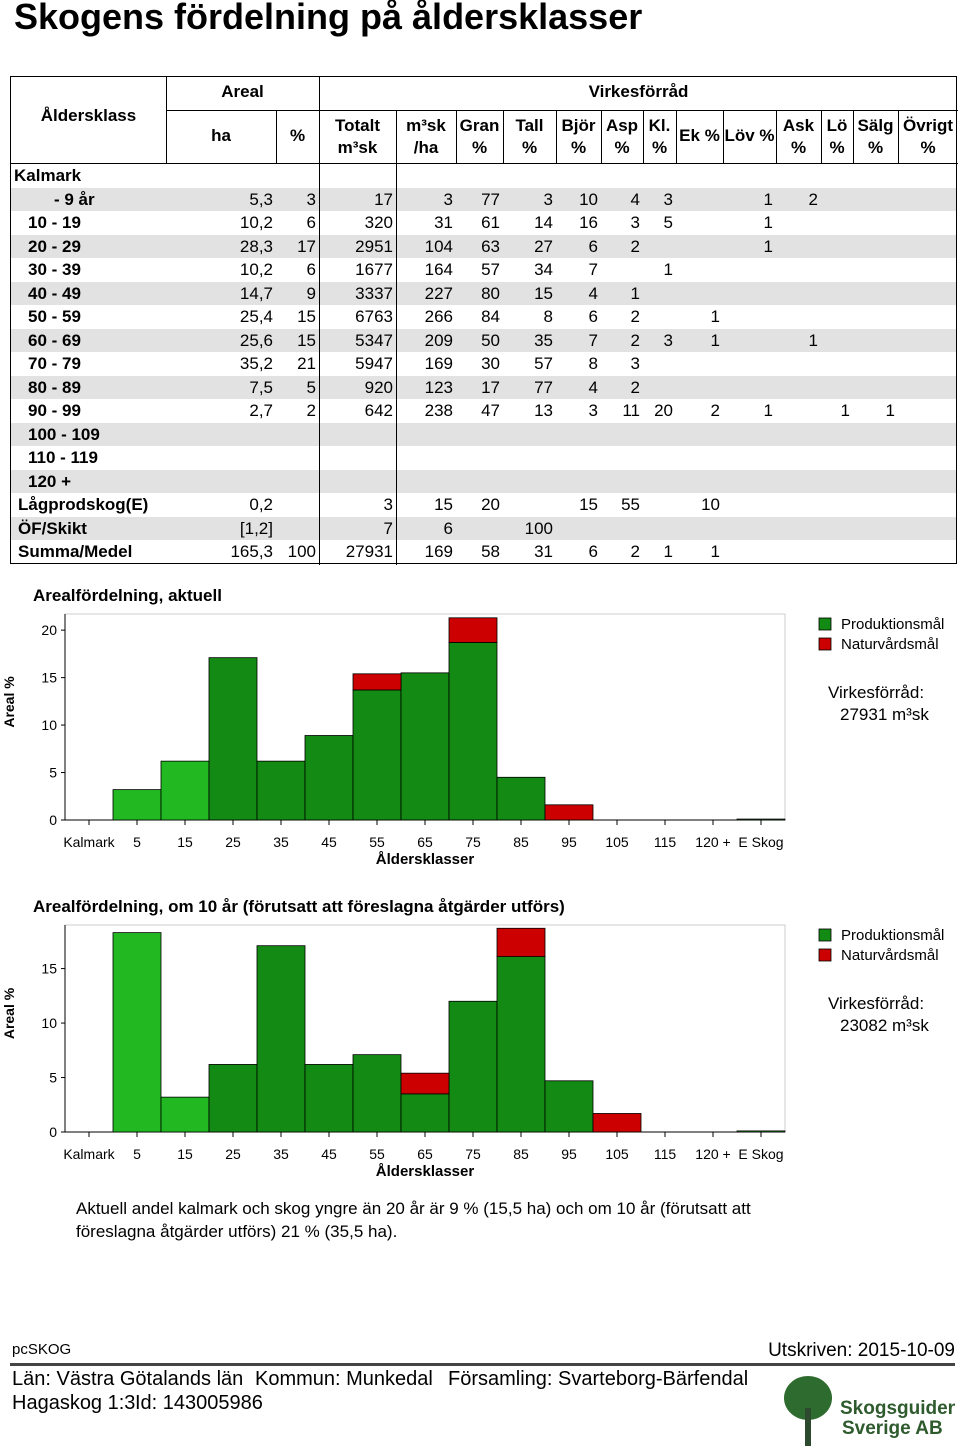  What do you see at coordinates (543, 246) in the screenshot?
I see `table-cell: 27` at bounding box center [543, 246].